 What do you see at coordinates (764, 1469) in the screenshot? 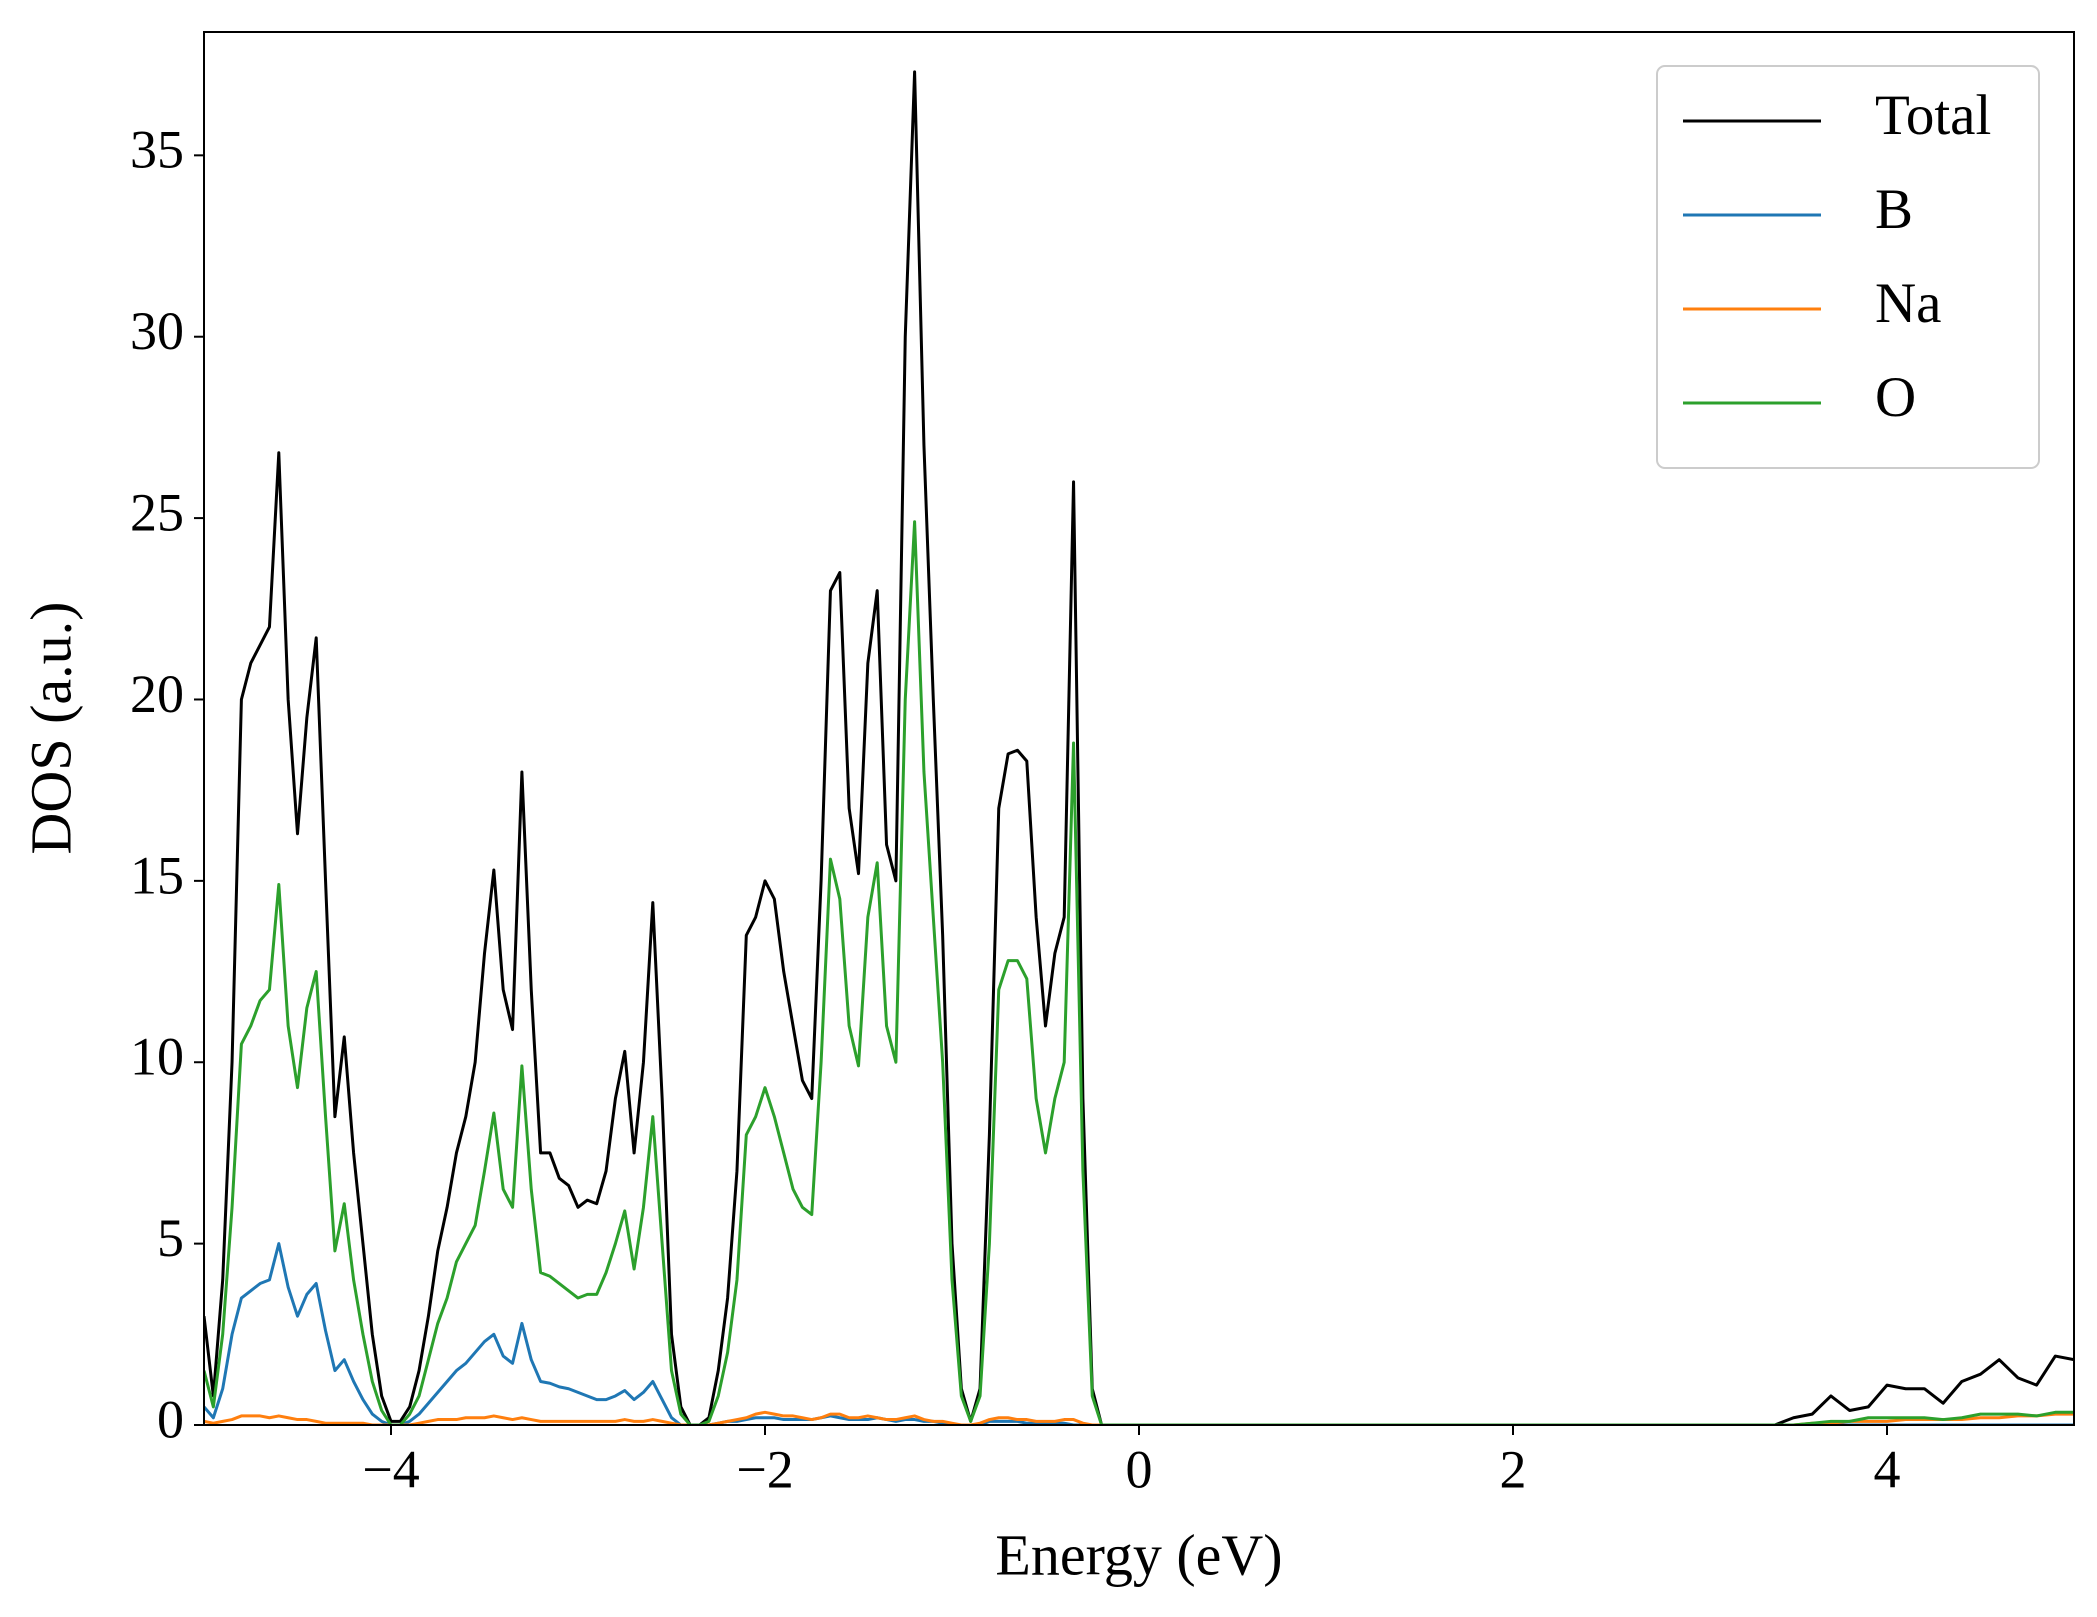
I see `x-tick-label: −2` at bounding box center [764, 1469].